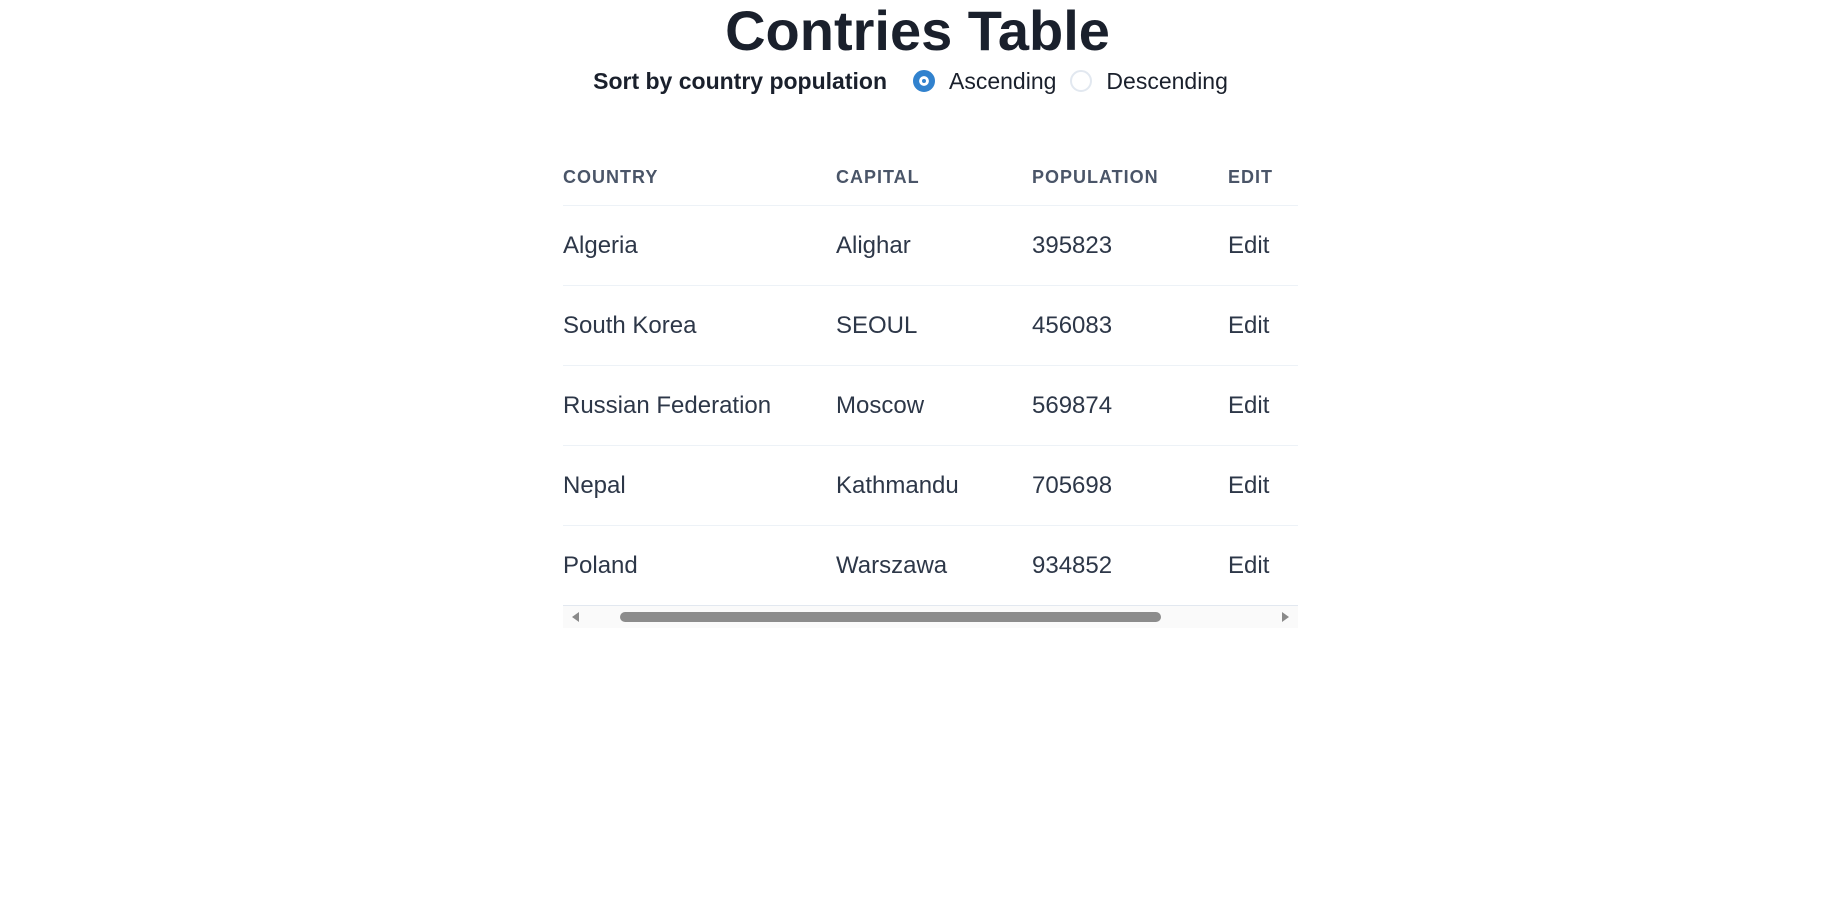 The width and height of the screenshot is (1835, 899). Describe the element at coordinates (699, 245) in the screenshot. I see `cell-country: Algeria` at that location.